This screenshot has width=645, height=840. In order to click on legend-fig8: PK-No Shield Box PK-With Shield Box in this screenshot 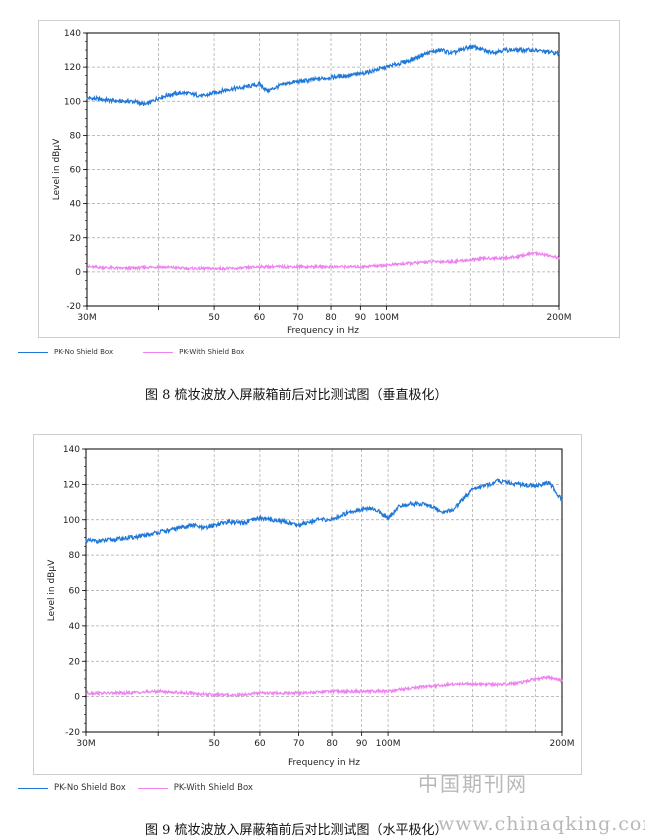, I will do `click(146, 352)`.